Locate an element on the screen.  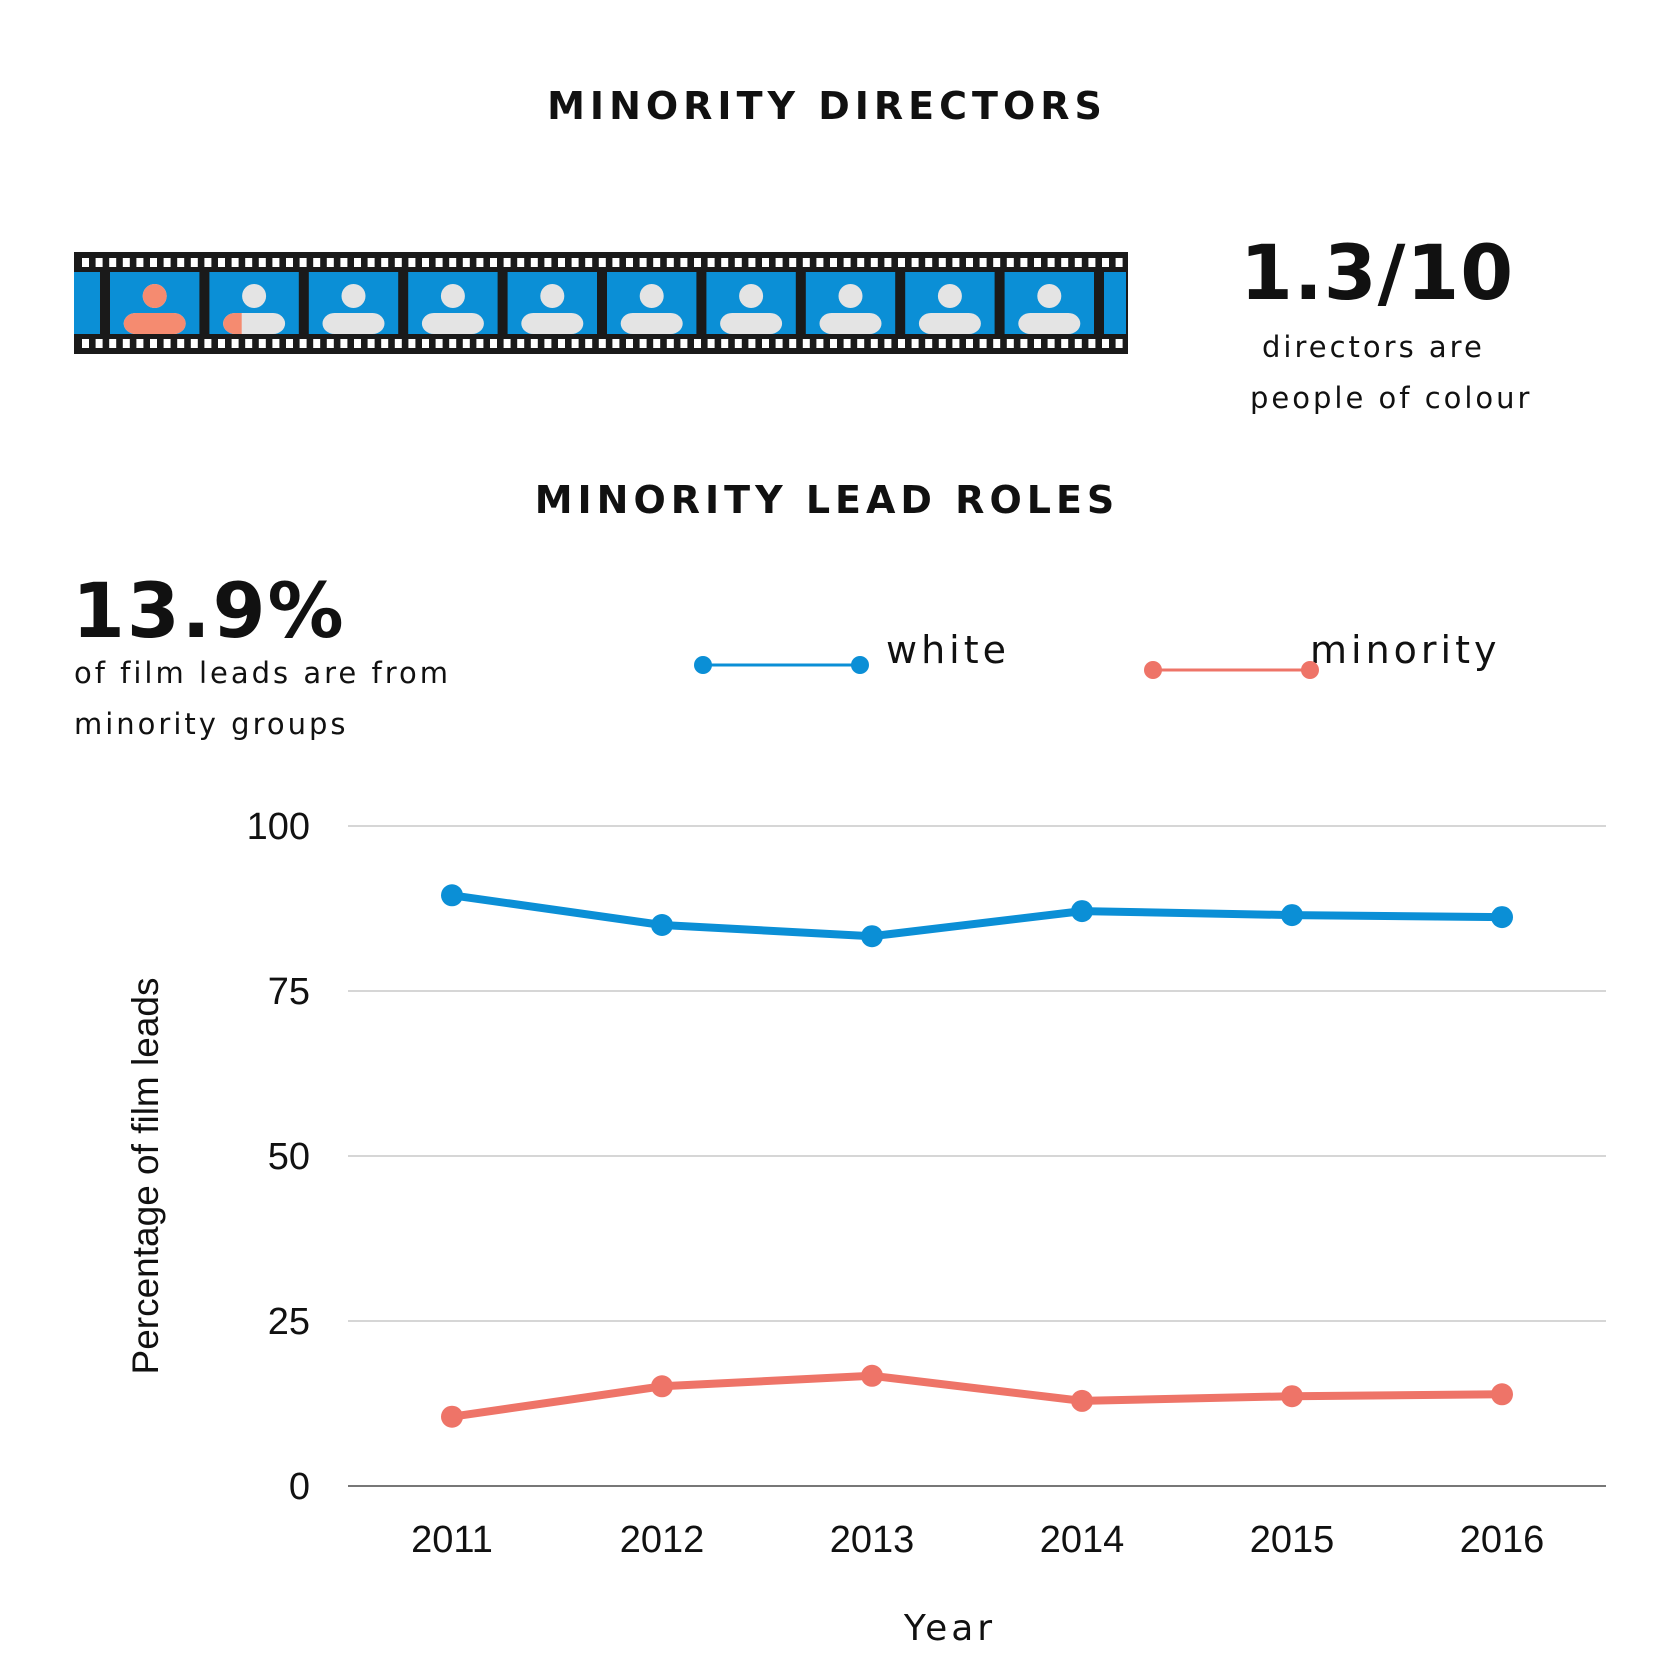
data-point-white is located at coordinates (1502, 917).